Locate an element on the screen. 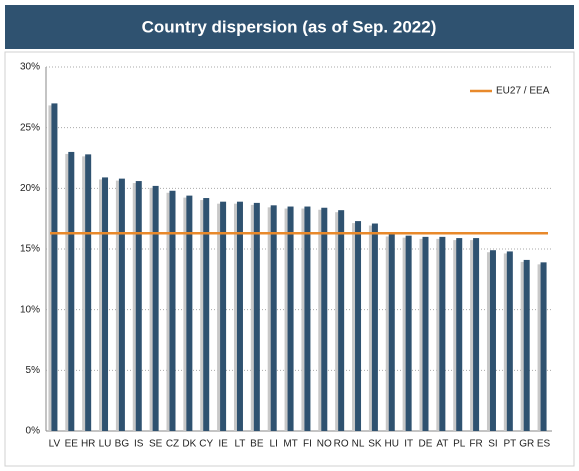 This screenshot has height=471, width=579. y-tick-label: 5% is located at coordinates (33, 370).